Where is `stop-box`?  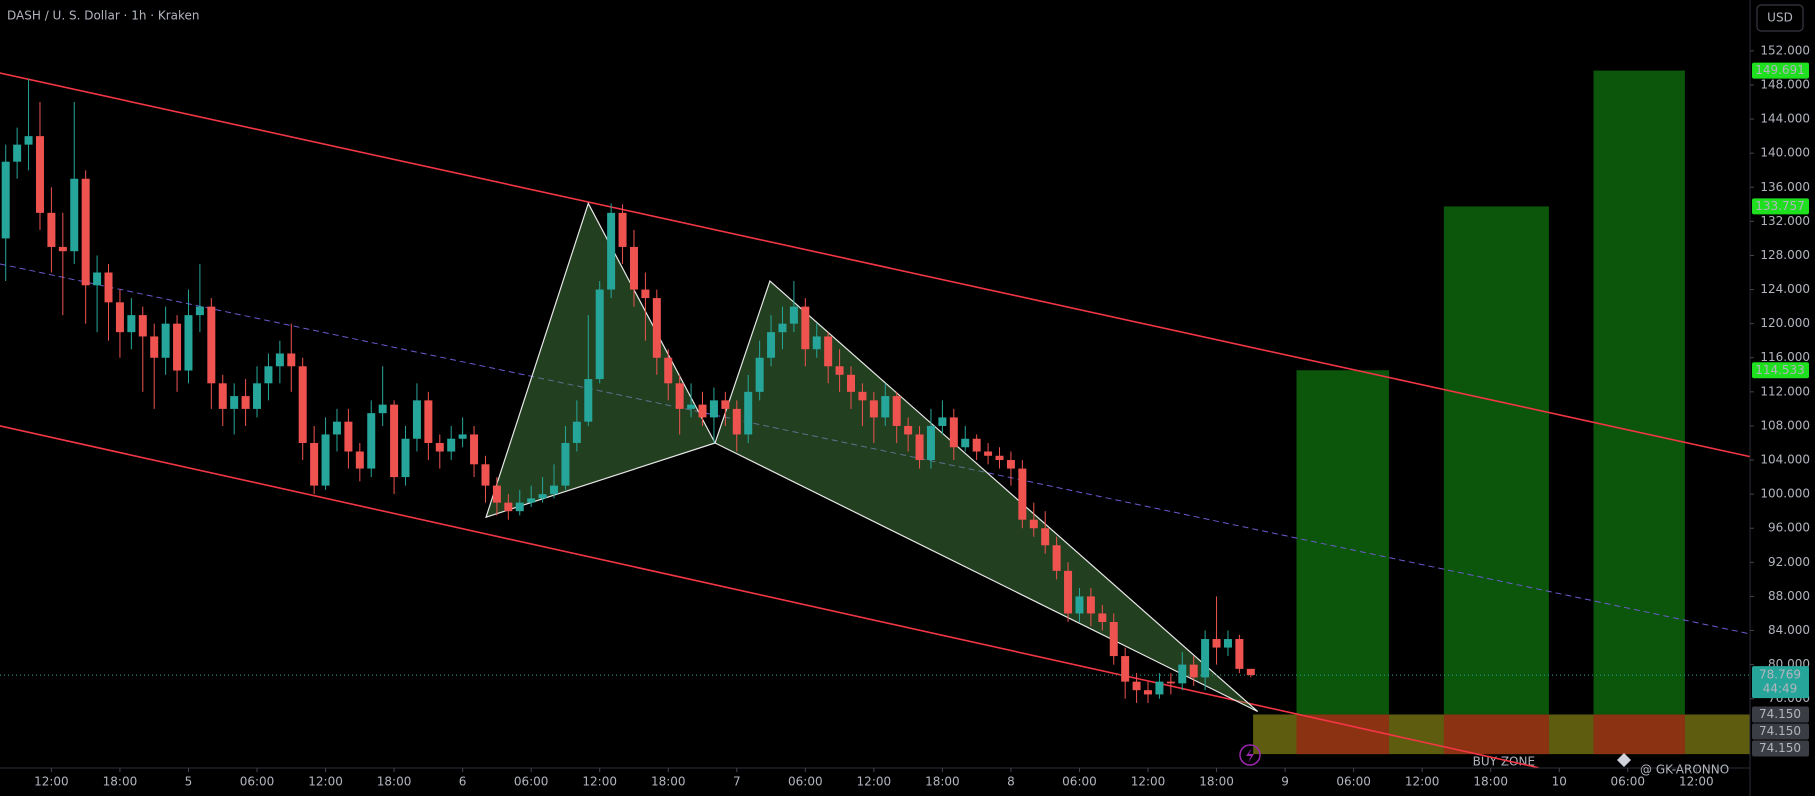 stop-box is located at coordinates (1639, 734).